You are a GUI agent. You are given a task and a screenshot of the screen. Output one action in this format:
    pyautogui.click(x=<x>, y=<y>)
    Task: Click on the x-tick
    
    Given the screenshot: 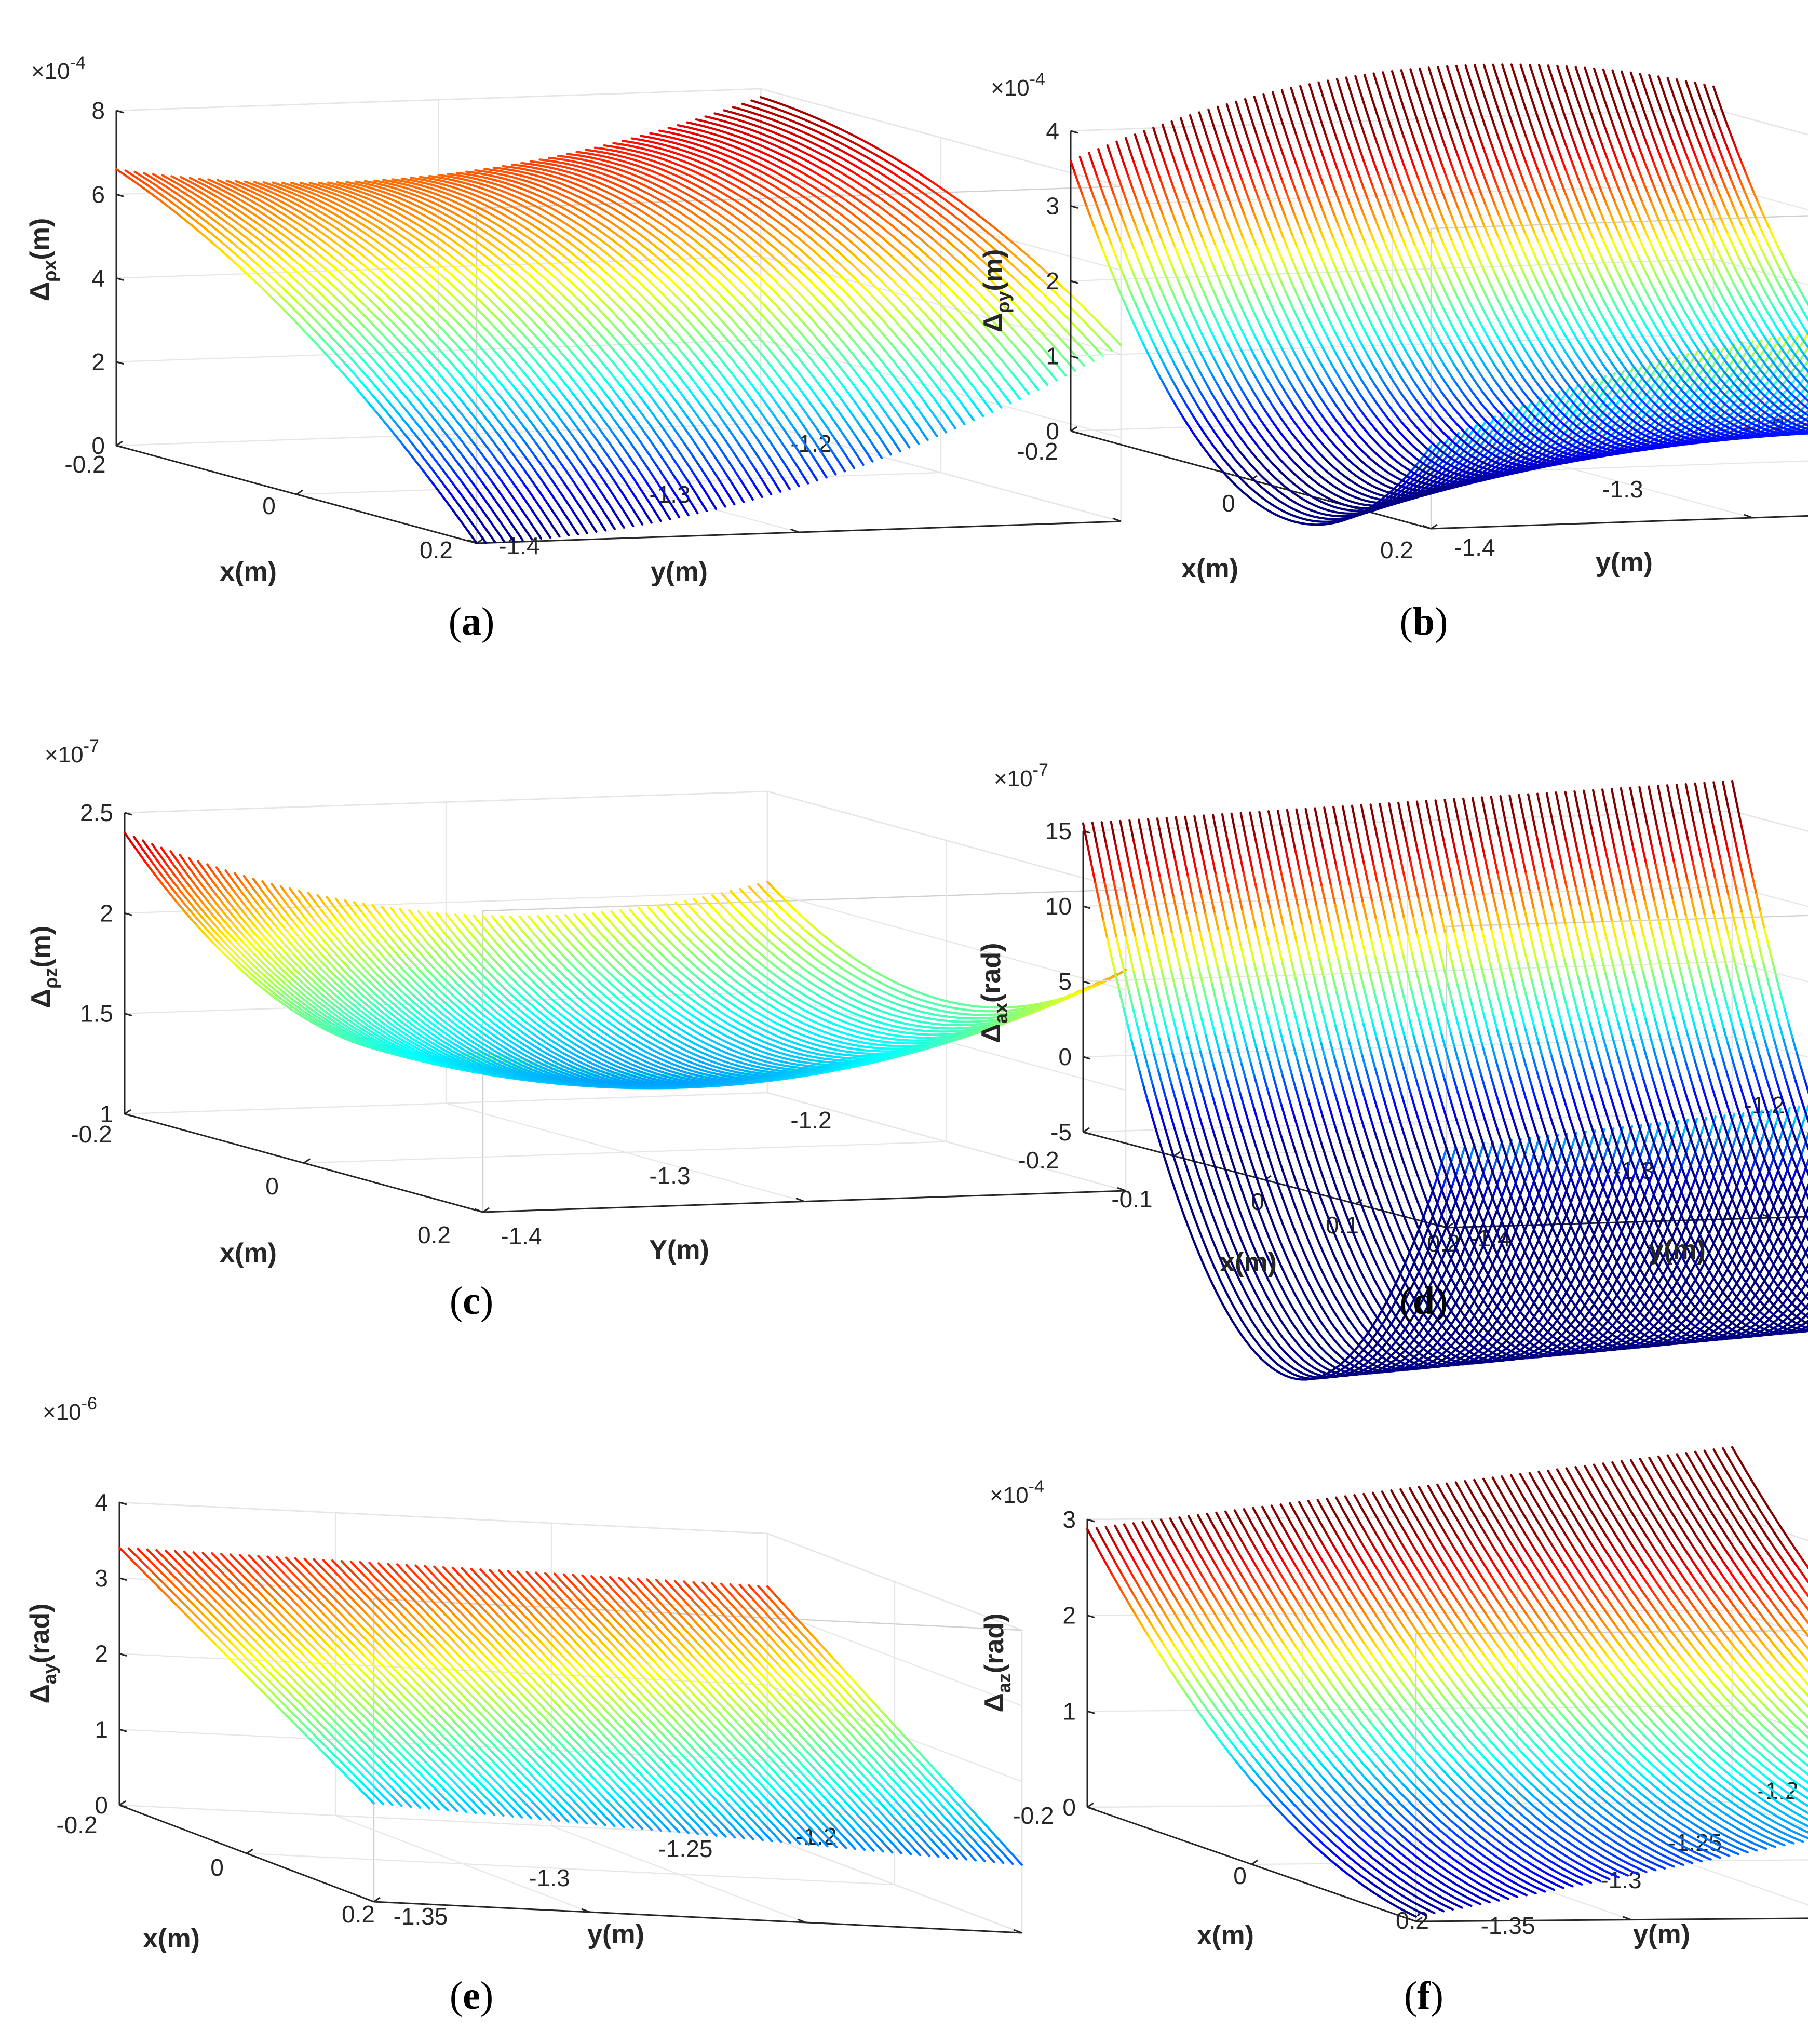 What is the action you would take?
    pyautogui.click(x=119, y=443)
    